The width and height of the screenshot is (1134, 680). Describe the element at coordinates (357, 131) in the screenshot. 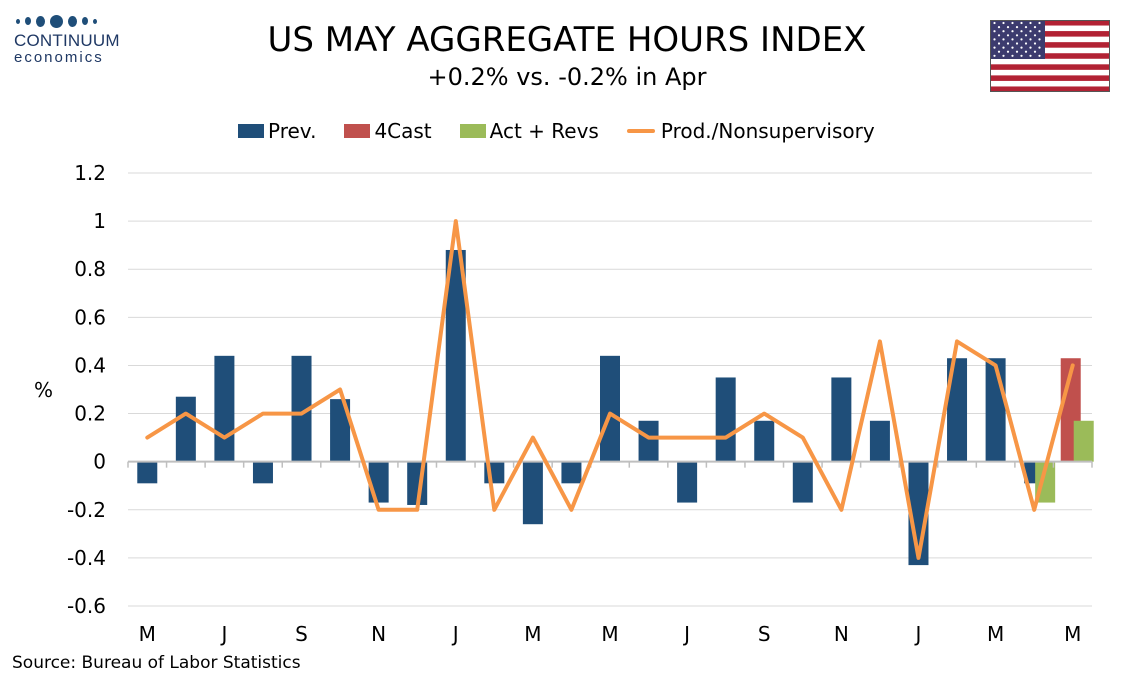

I see `legend-swatch-4cast` at that location.